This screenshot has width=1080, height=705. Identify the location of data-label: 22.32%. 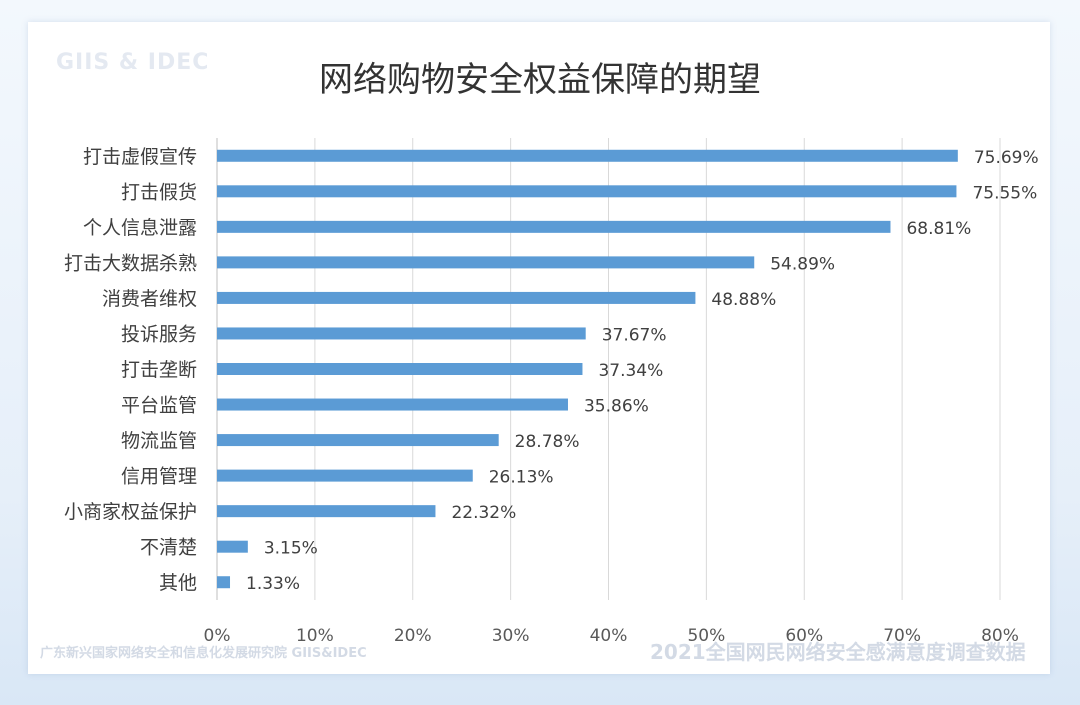
(483, 513).